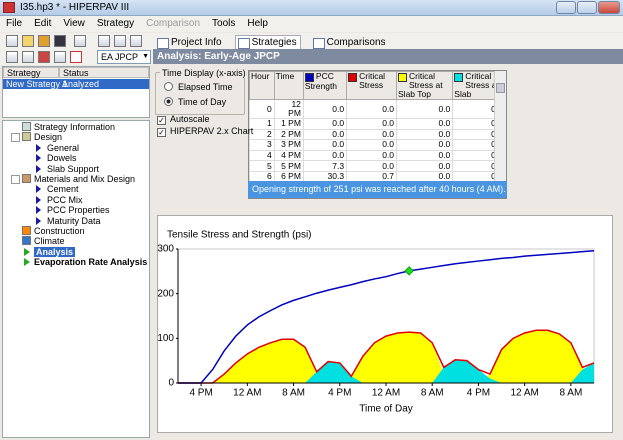 The width and height of the screenshot is (623, 440). I want to click on tab: Project Info, so click(190, 42).